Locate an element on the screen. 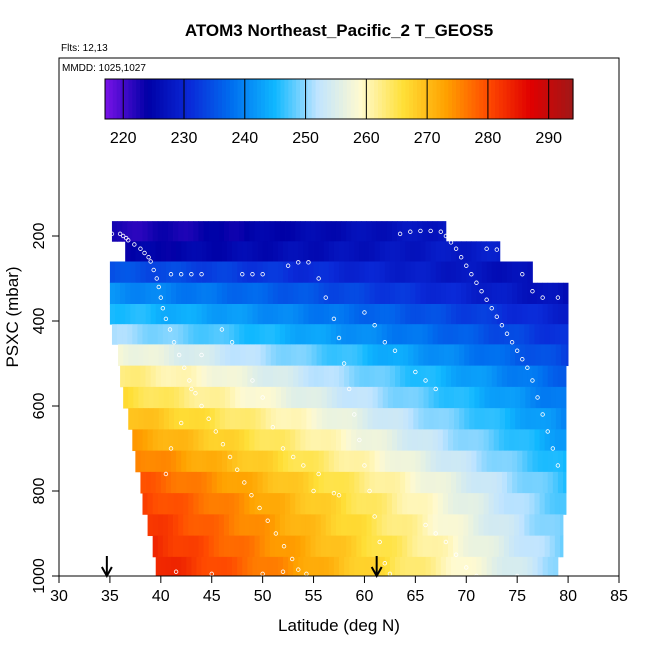 The height and width of the screenshot is (655, 650). colorbar-tick-label: 290 is located at coordinates (548, 138).